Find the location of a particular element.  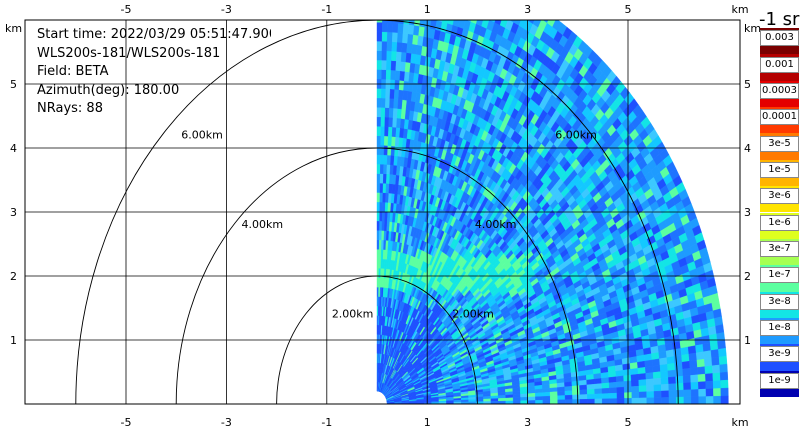

azimuth-text: Azimuth(deg): 180.00 is located at coordinates (108, 90).